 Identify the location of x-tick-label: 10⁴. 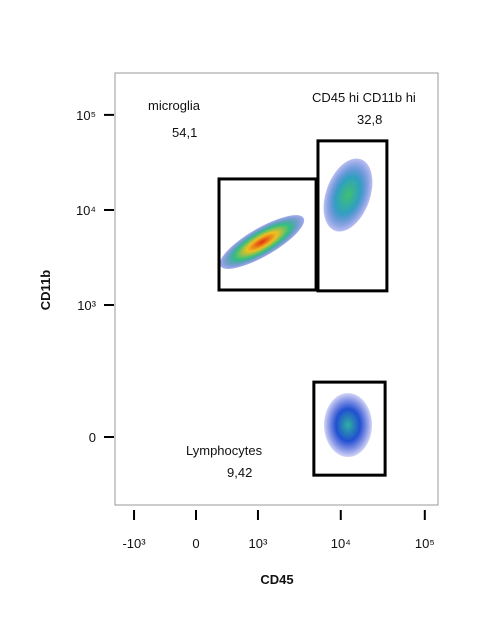
(341, 543).